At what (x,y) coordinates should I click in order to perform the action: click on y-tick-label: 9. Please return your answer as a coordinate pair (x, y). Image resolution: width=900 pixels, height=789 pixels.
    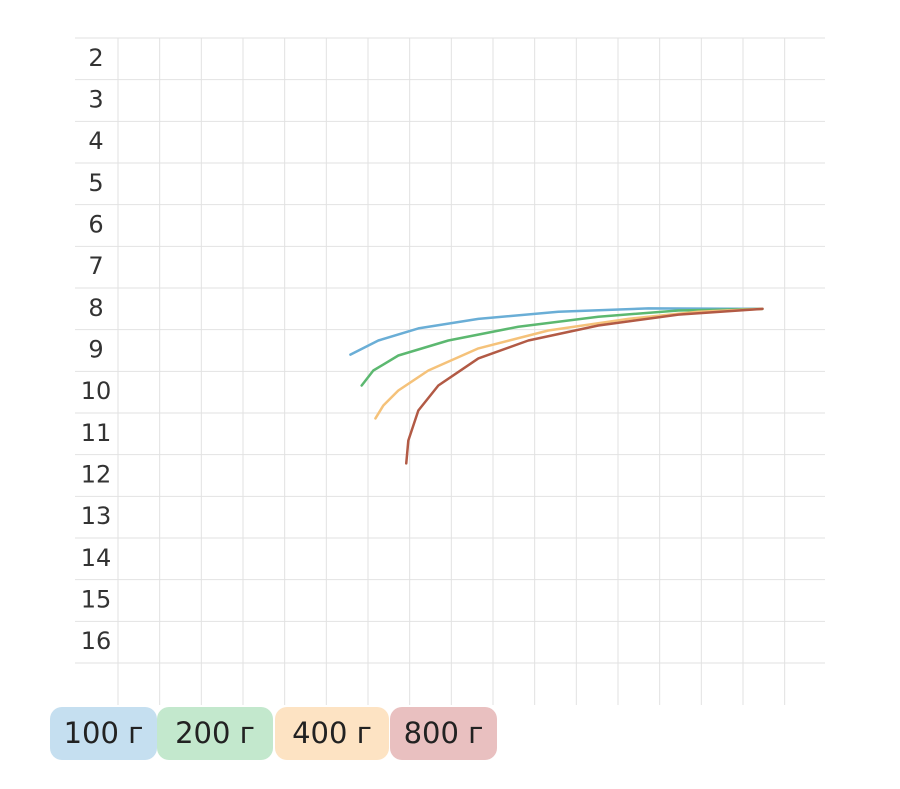
    Looking at the image, I should click on (95, 350).